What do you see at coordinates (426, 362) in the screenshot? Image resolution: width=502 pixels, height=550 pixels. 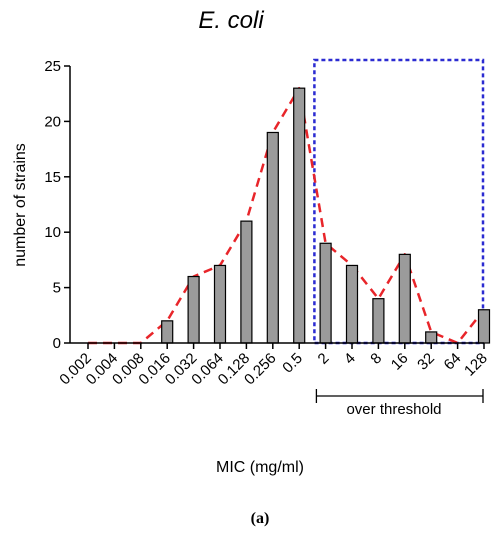 I see `x-tick-label-32: 32` at bounding box center [426, 362].